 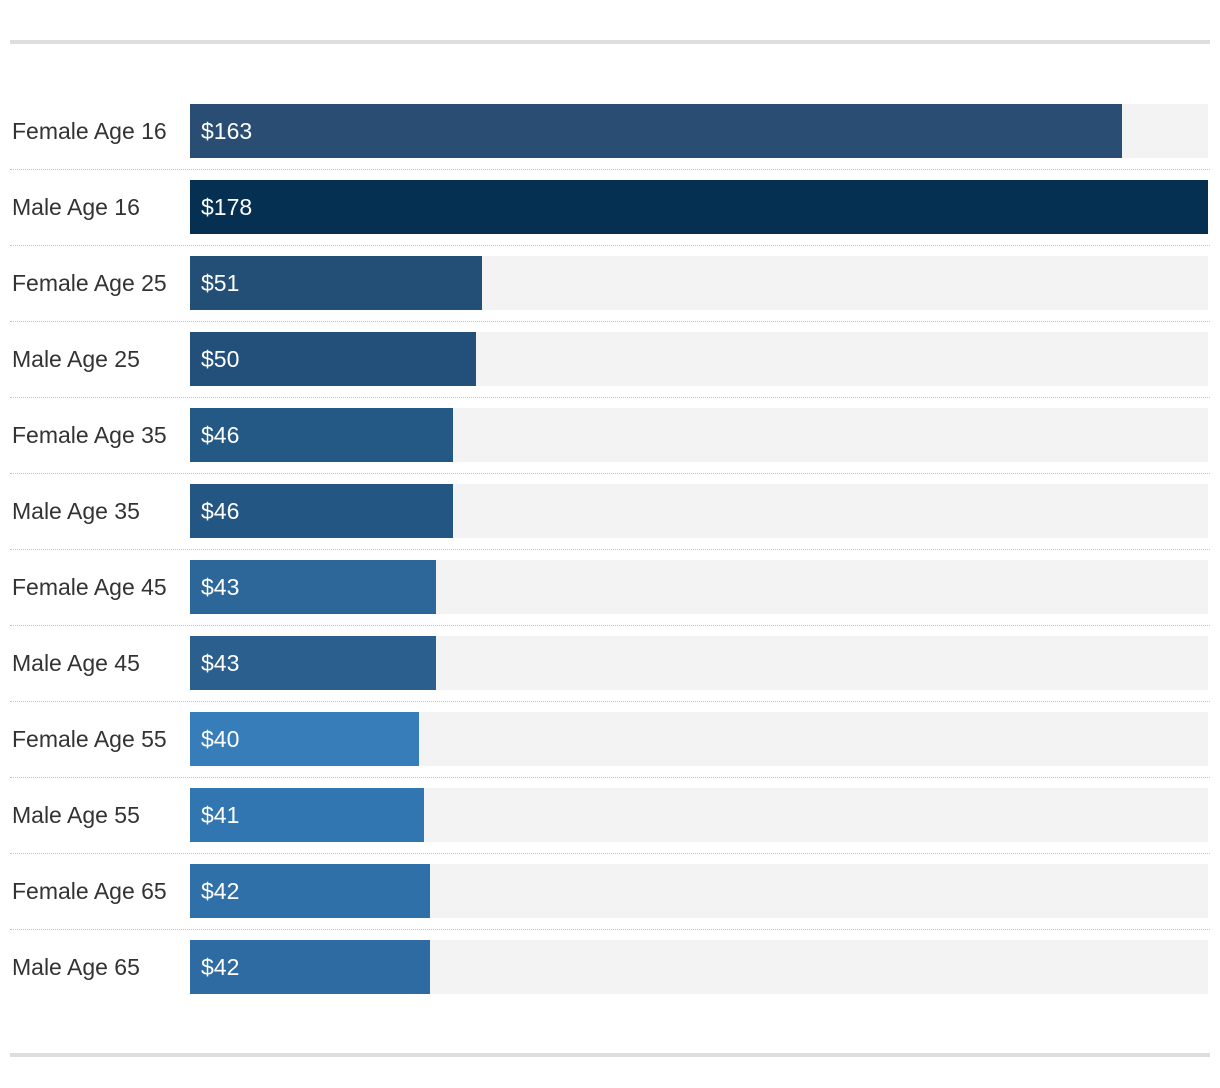 What do you see at coordinates (220, 359) in the screenshot?
I see `bar-value-label: $50` at bounding box center [220, 359].